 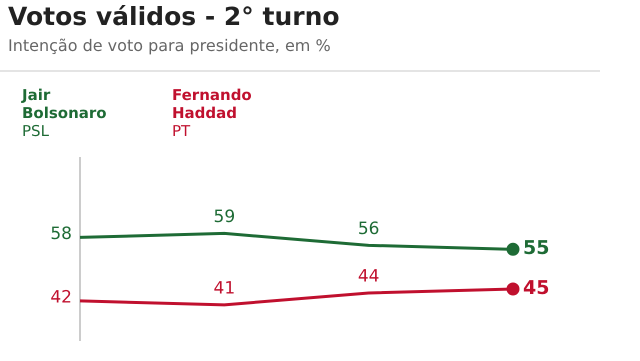 I want to click on text: Fernando Haddad PT, so click(x=212, y=113).